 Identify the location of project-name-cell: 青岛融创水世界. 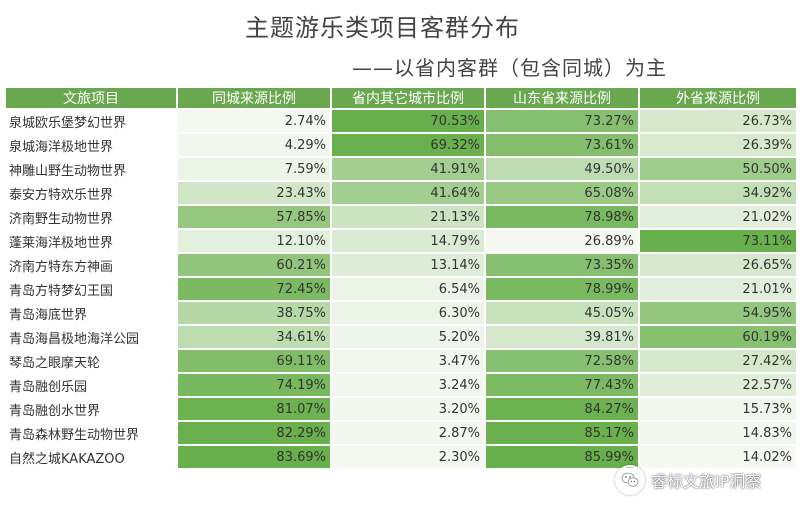
(91, 409).